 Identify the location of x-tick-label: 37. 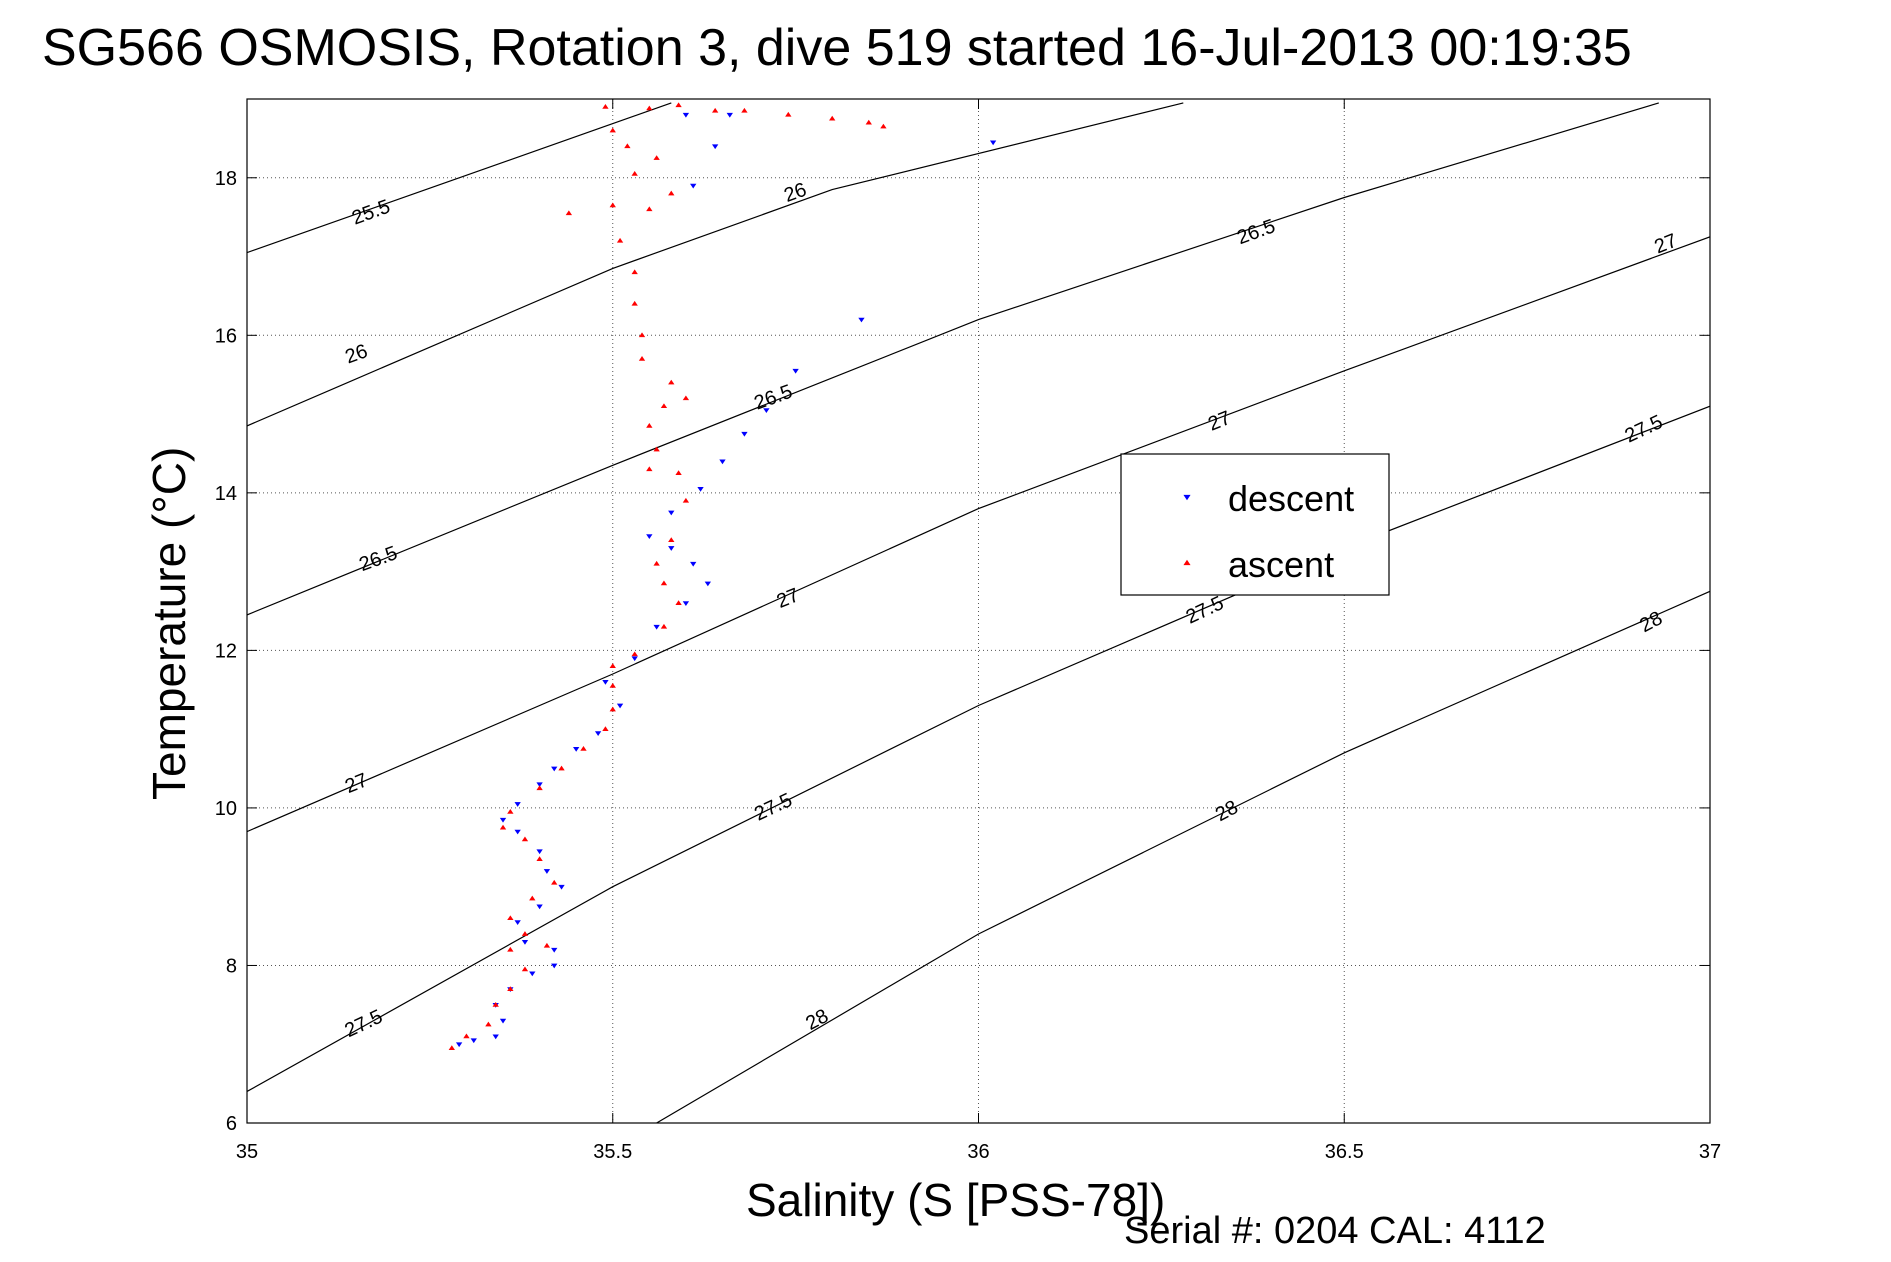
(1710, 1152).